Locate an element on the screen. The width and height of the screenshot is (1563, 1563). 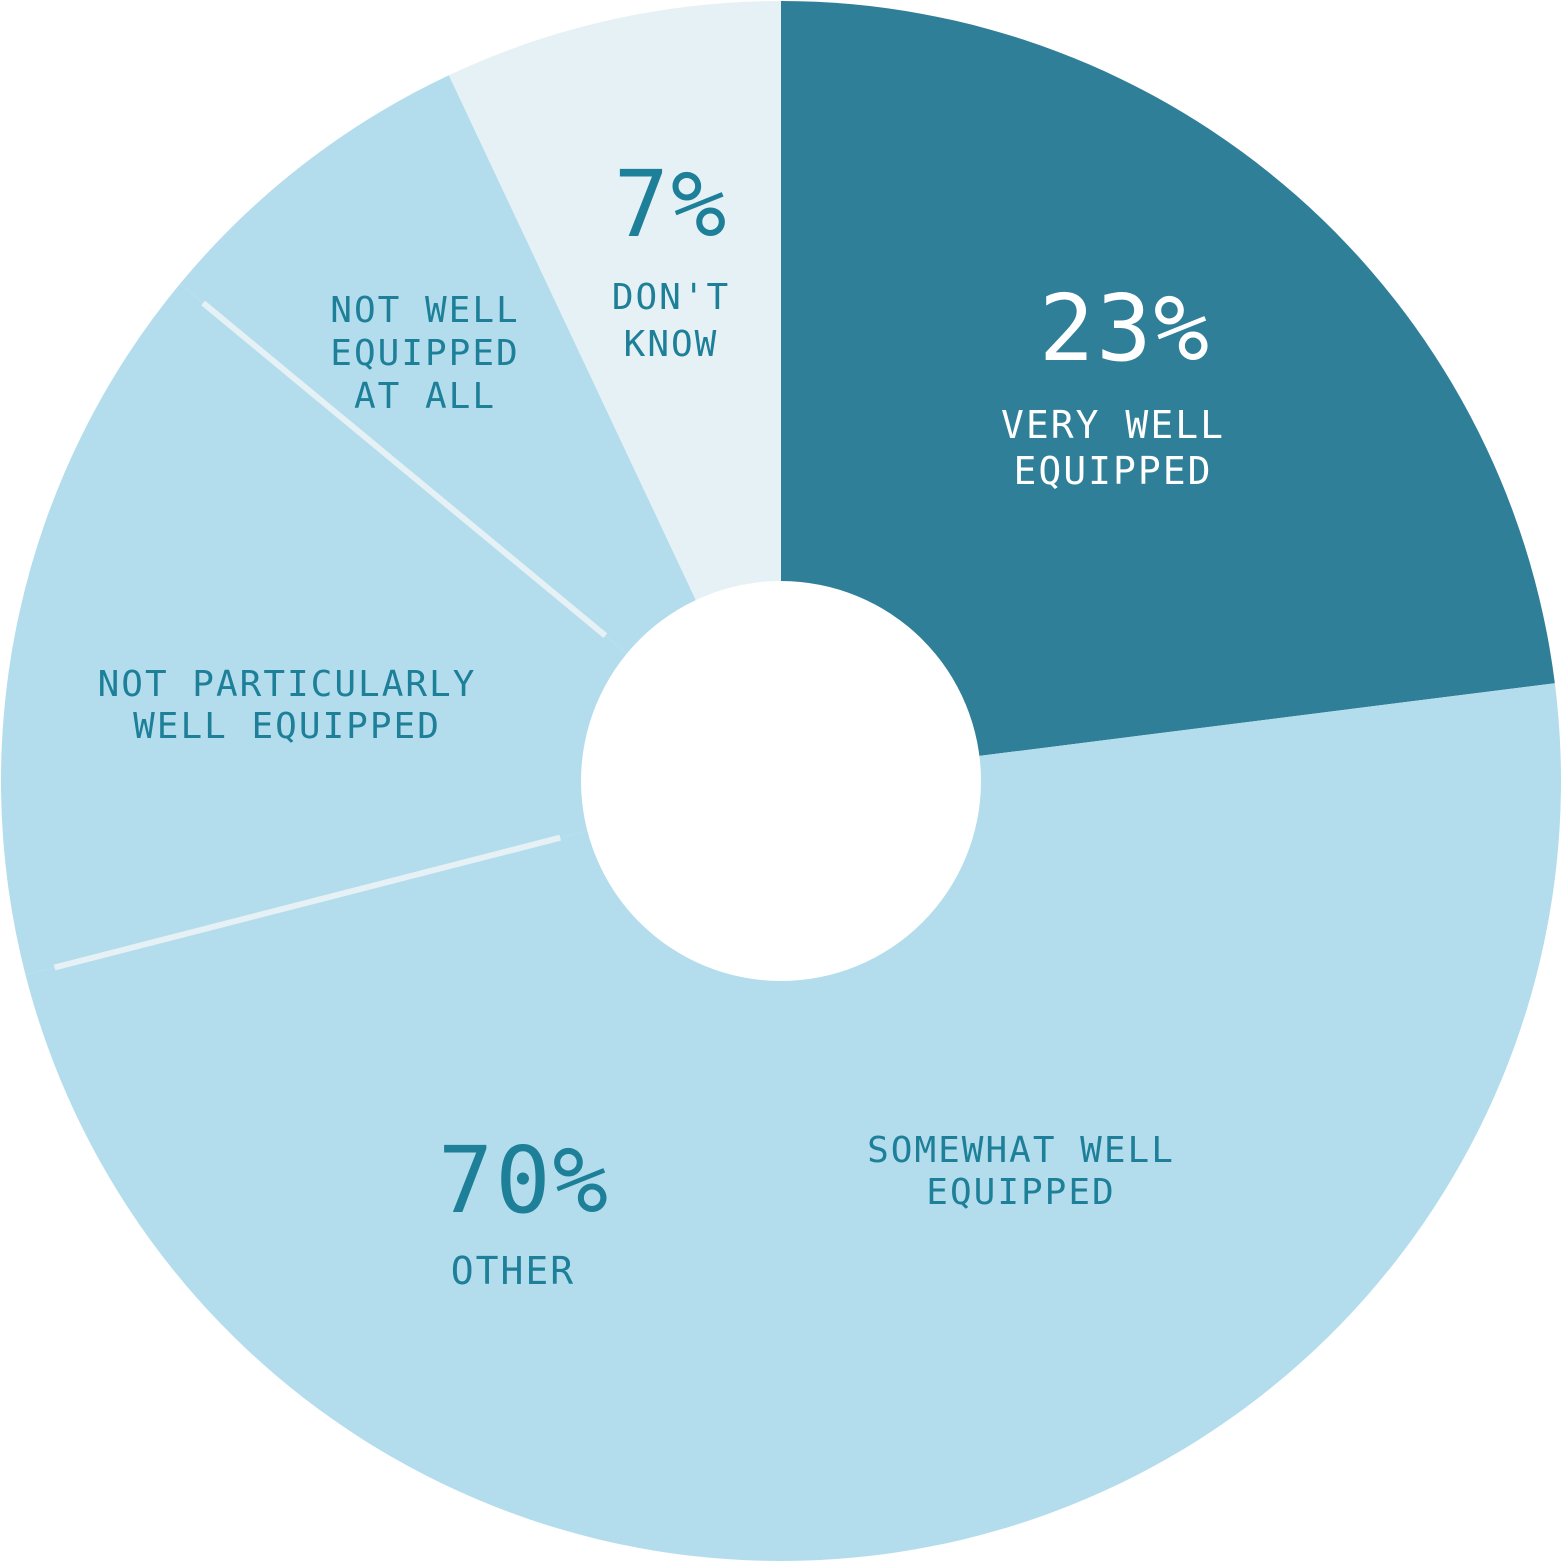
label-other-pct: 70% is located at coordinates (524, 1180).